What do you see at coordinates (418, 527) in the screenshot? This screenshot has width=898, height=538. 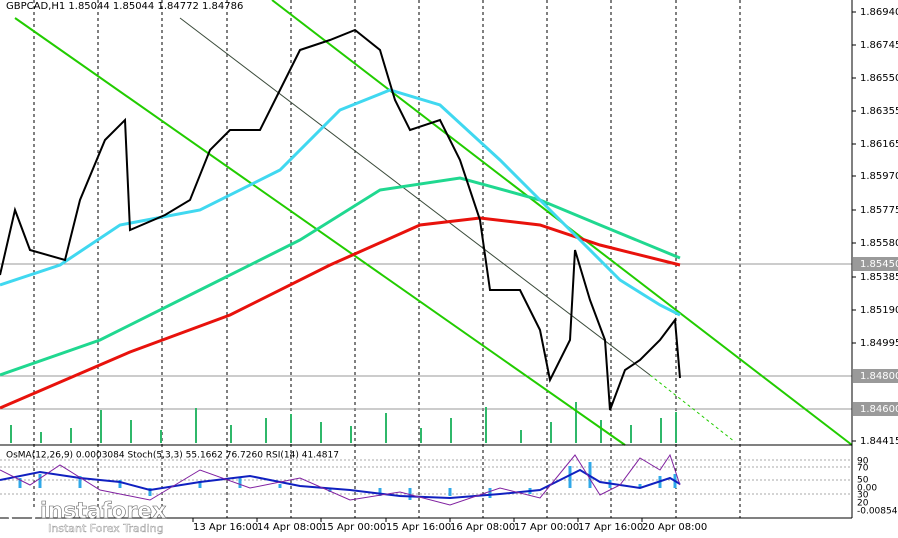 I see `time-label: 15 Apr 16:00` at bounding box center [418, 527].